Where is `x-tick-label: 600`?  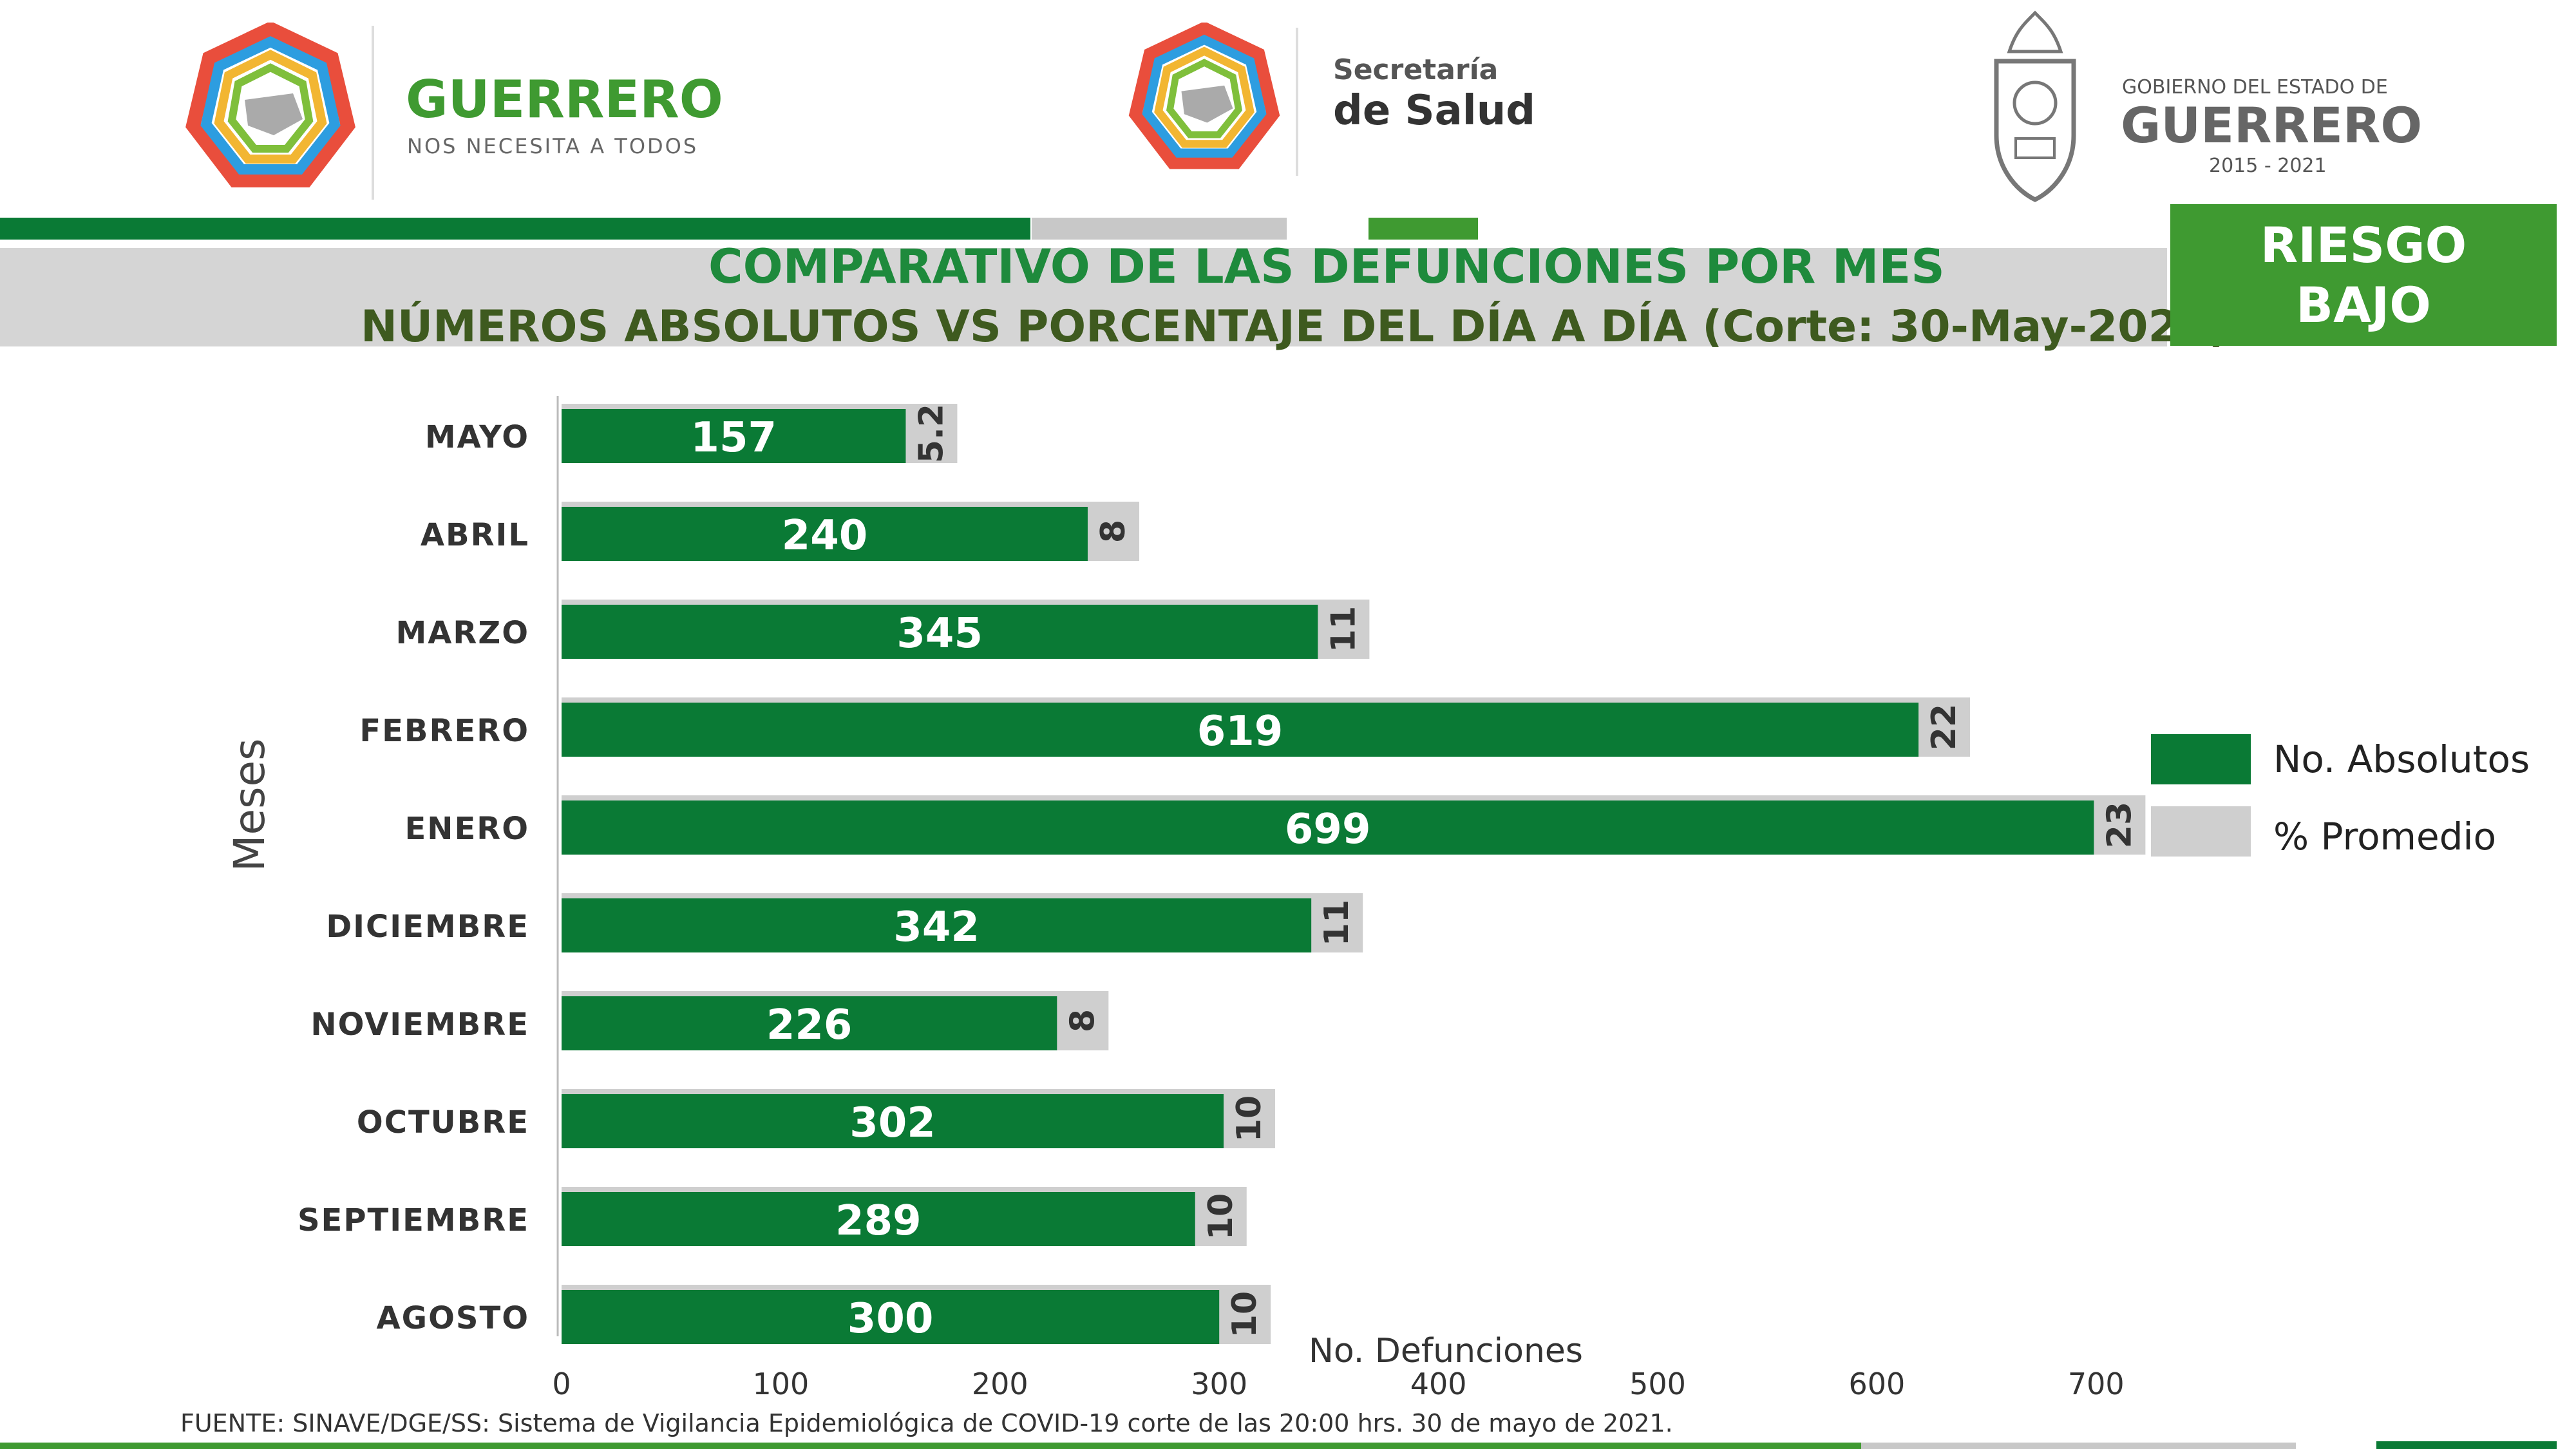 x-tick-label: 600 is located at coordinates (1876, 1384).